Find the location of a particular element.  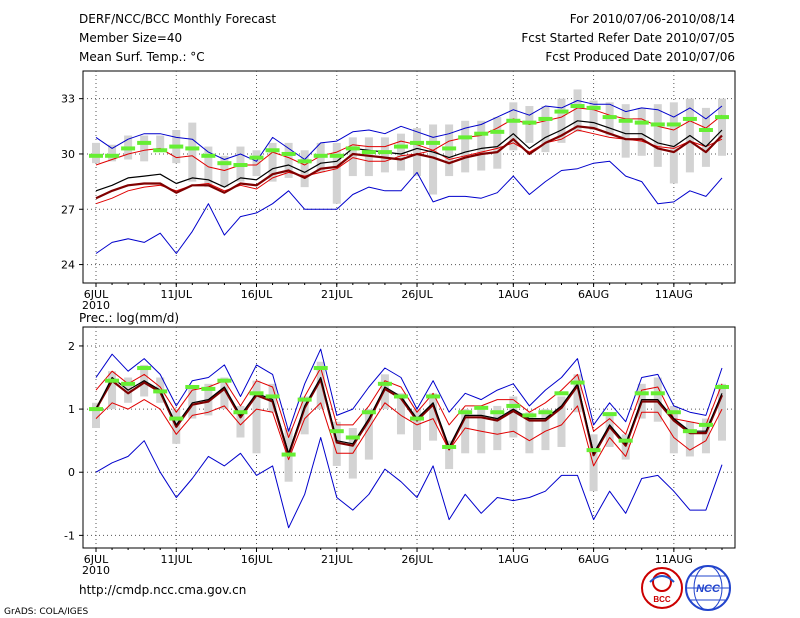

bcc-logo: BCC is located at coordinates (662, 588).